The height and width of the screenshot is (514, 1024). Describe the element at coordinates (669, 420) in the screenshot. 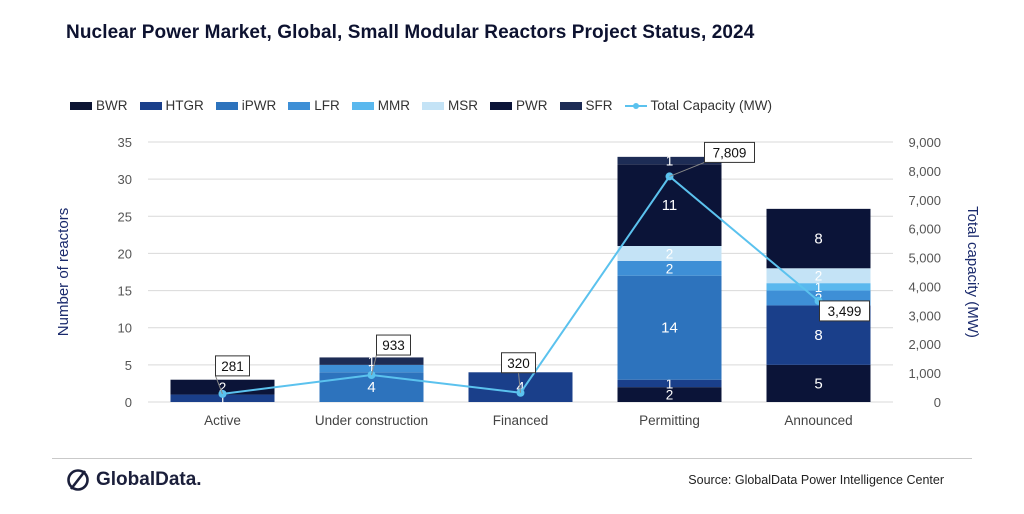

I see `x-tick-label: Permitting` at that location.